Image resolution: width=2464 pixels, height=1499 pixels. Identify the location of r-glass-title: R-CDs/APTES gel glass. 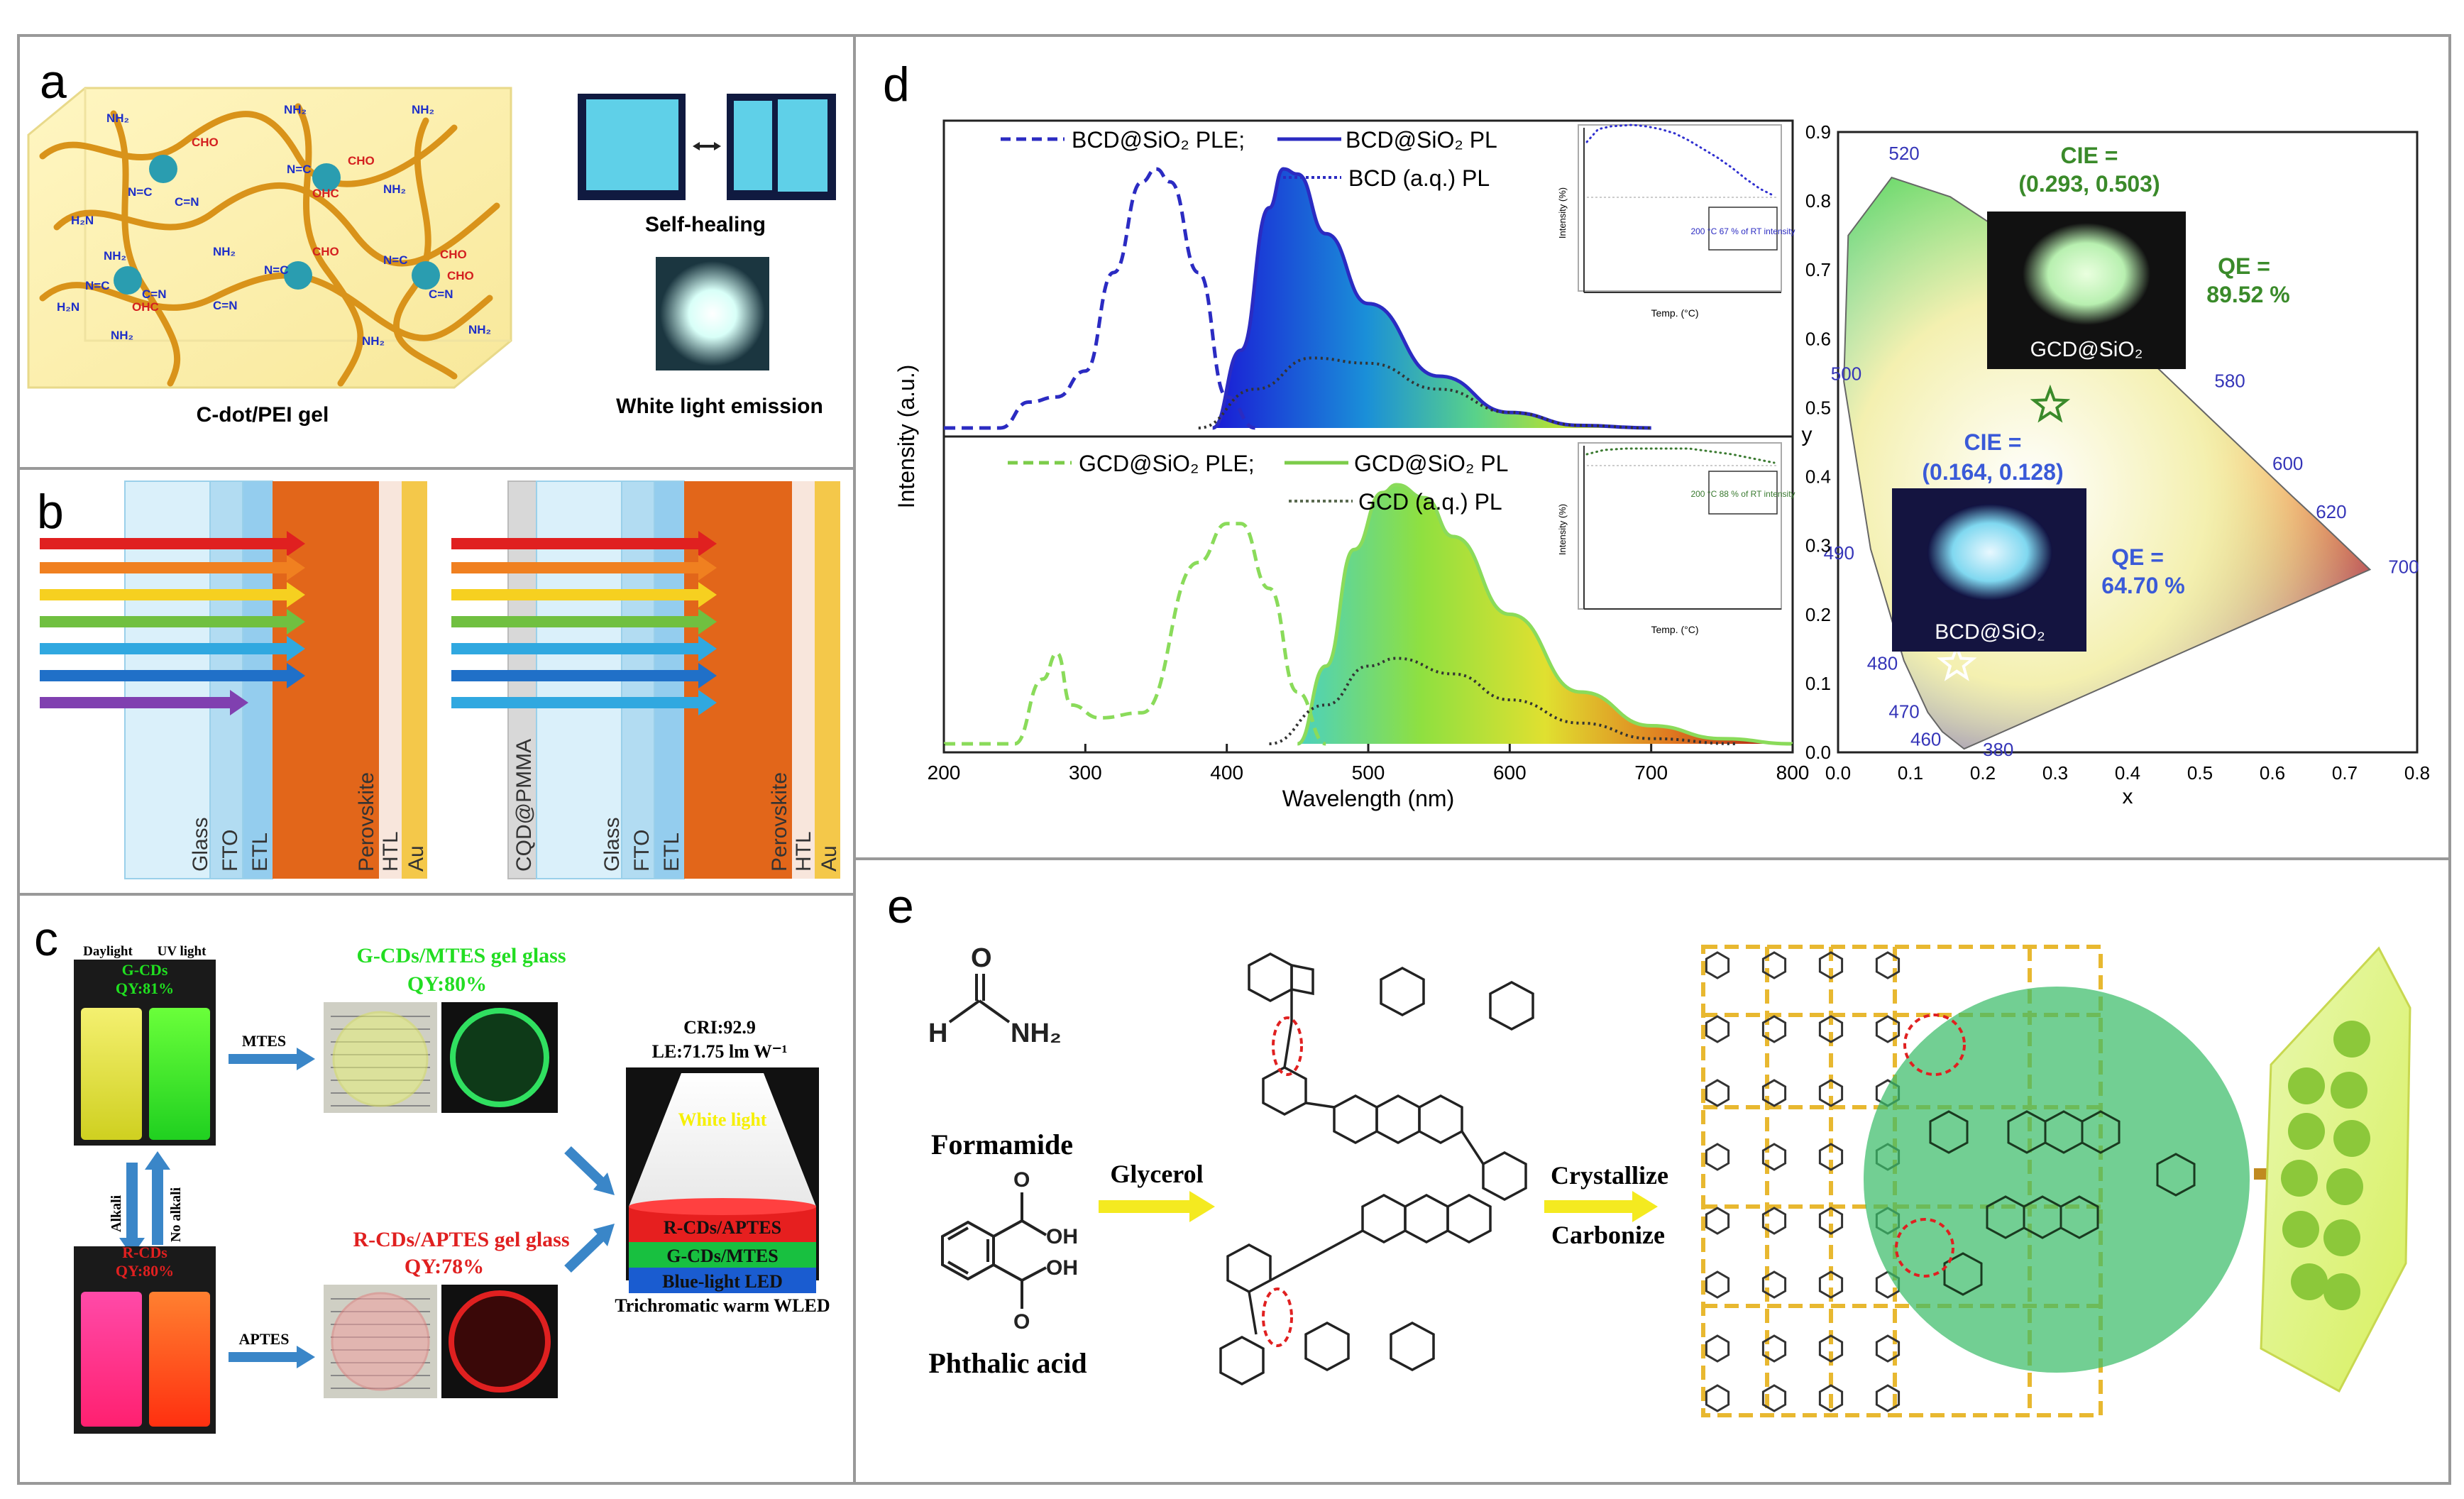
(461, 1239).